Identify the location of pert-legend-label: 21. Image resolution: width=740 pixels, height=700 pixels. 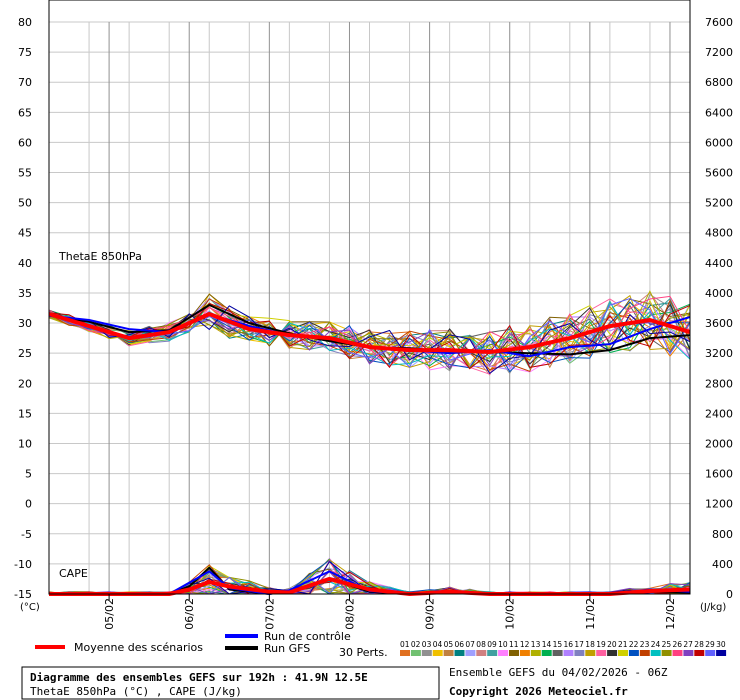
(623, 644).